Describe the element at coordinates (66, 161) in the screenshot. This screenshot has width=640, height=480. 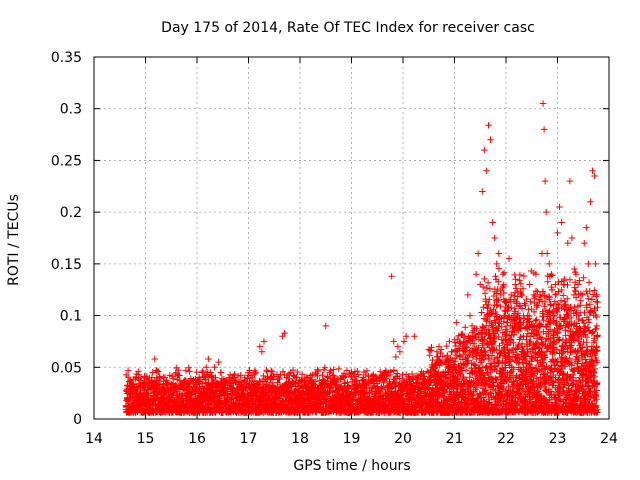
I see `y-tick-label: 0.25` at that location.